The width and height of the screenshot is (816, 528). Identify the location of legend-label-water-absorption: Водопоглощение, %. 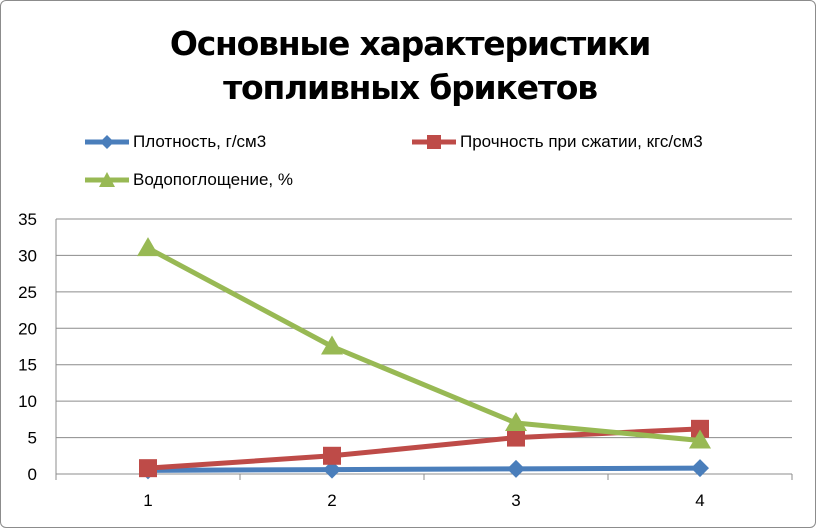
(213, 179).